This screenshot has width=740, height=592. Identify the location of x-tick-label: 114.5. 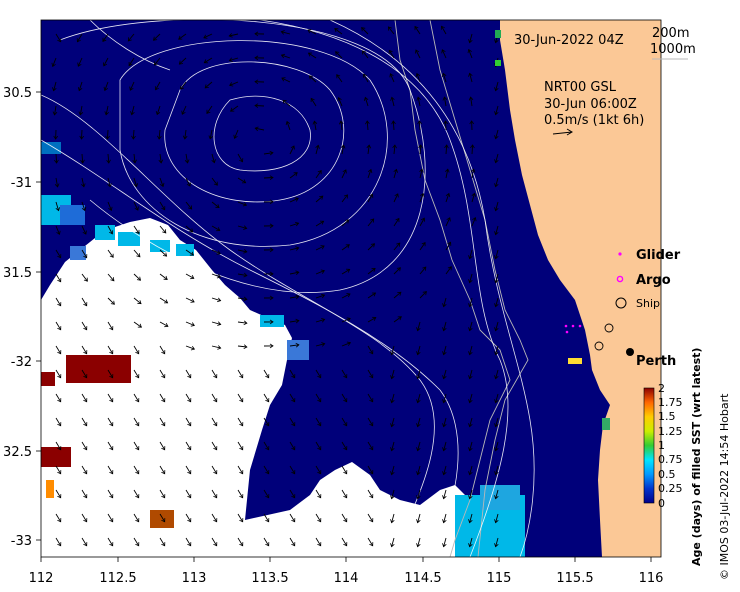
(422, 578).